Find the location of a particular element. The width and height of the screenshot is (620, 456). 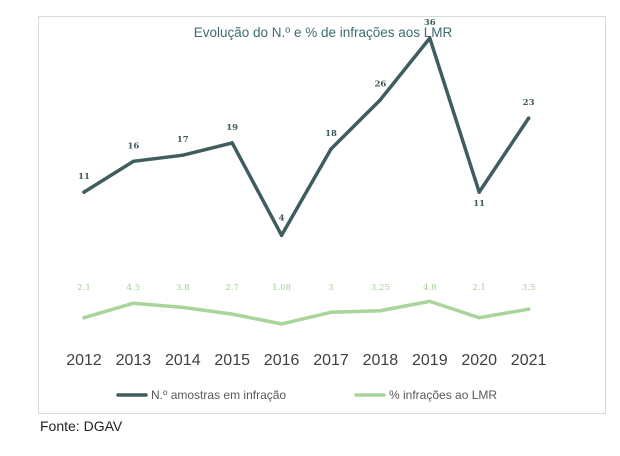

series-2-data-label: 4.5 is located at coordinates (134, 288).